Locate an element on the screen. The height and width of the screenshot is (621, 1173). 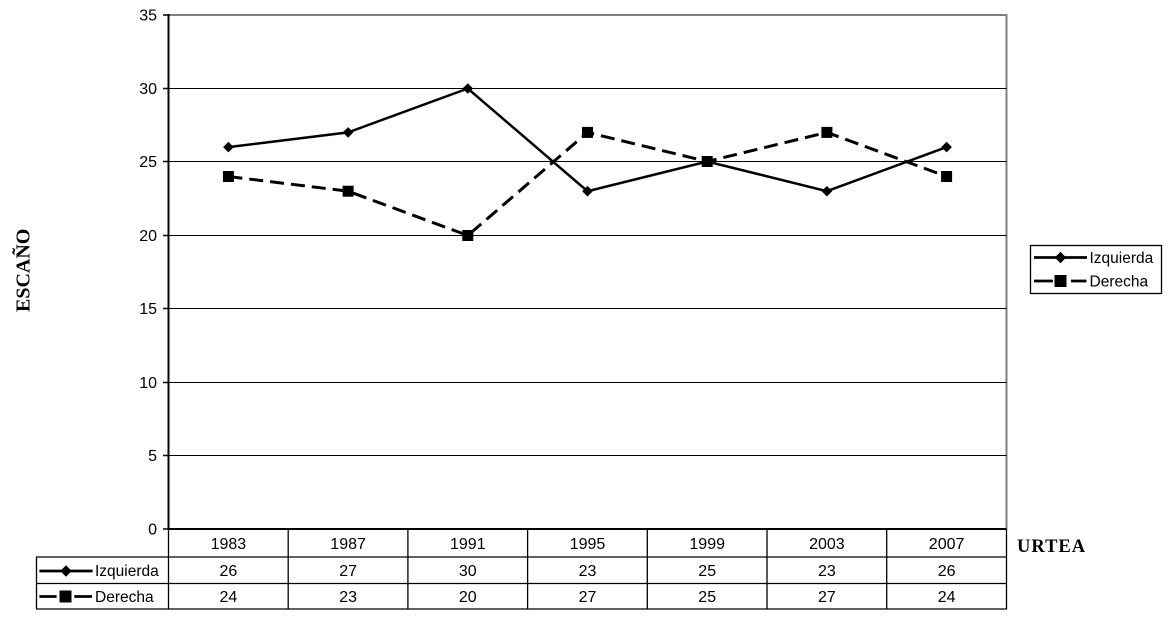
svg-text: 35 is located at coordinates (148, 16).